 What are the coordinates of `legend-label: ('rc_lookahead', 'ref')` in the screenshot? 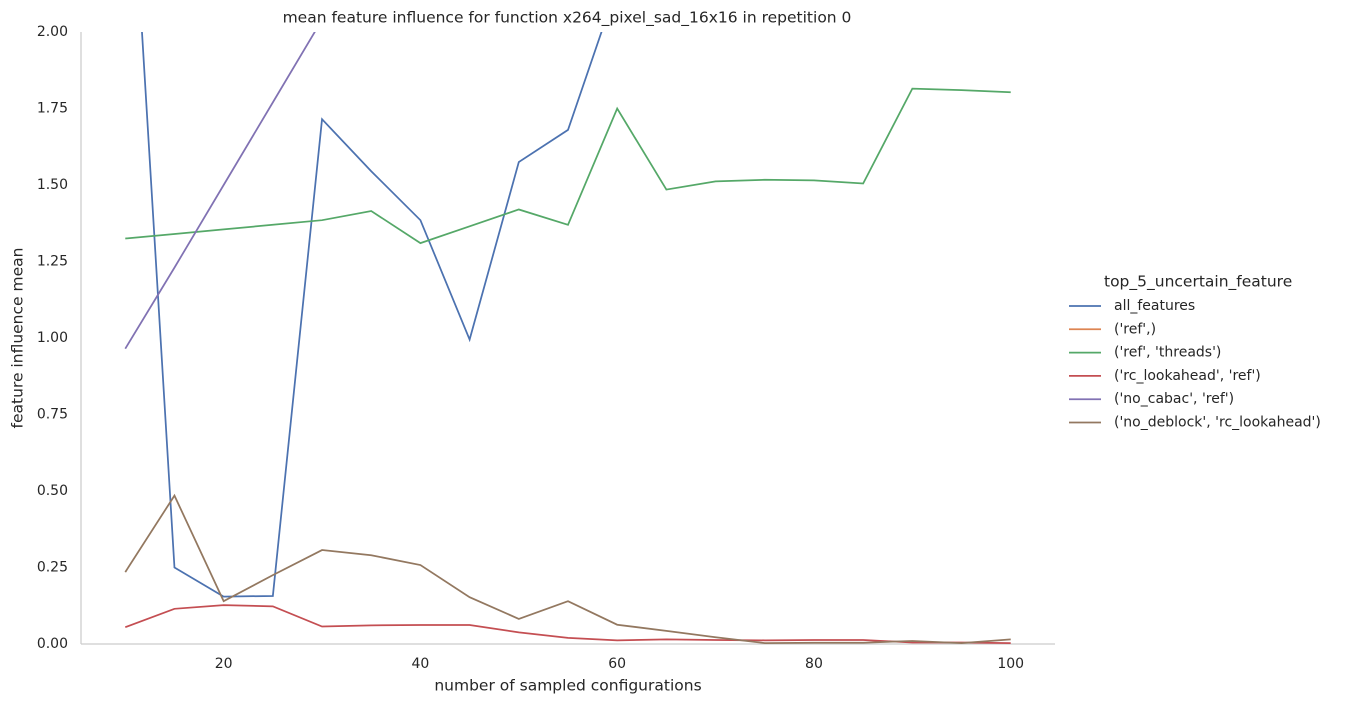 It's located at (1187, 376).